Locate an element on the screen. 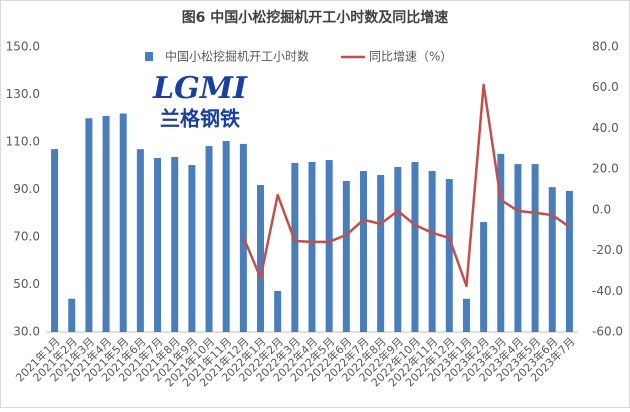  y-tick-label: 70.0 is located at coordinates (26, 237).